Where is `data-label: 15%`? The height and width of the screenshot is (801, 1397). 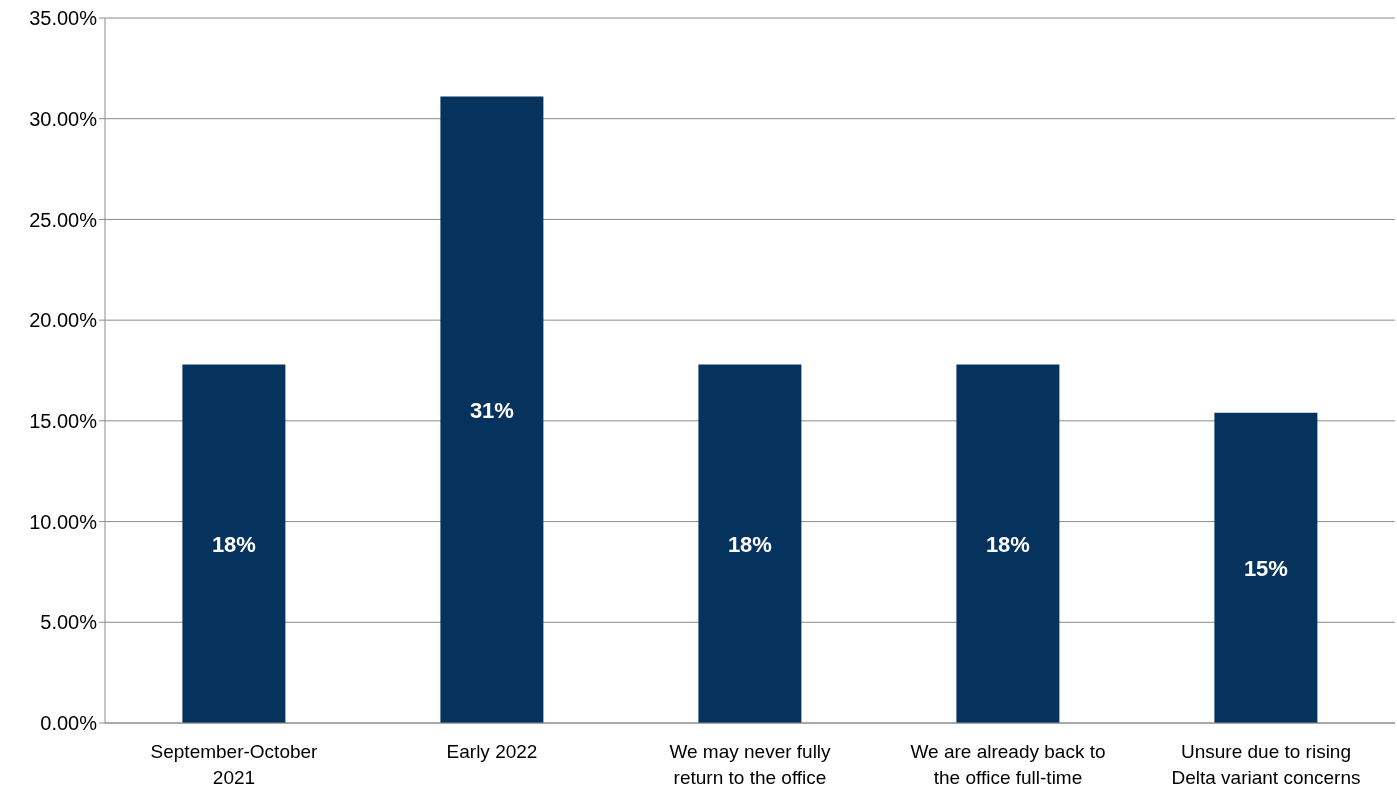
data-label: 15% is located at coordinates (1265, 568).